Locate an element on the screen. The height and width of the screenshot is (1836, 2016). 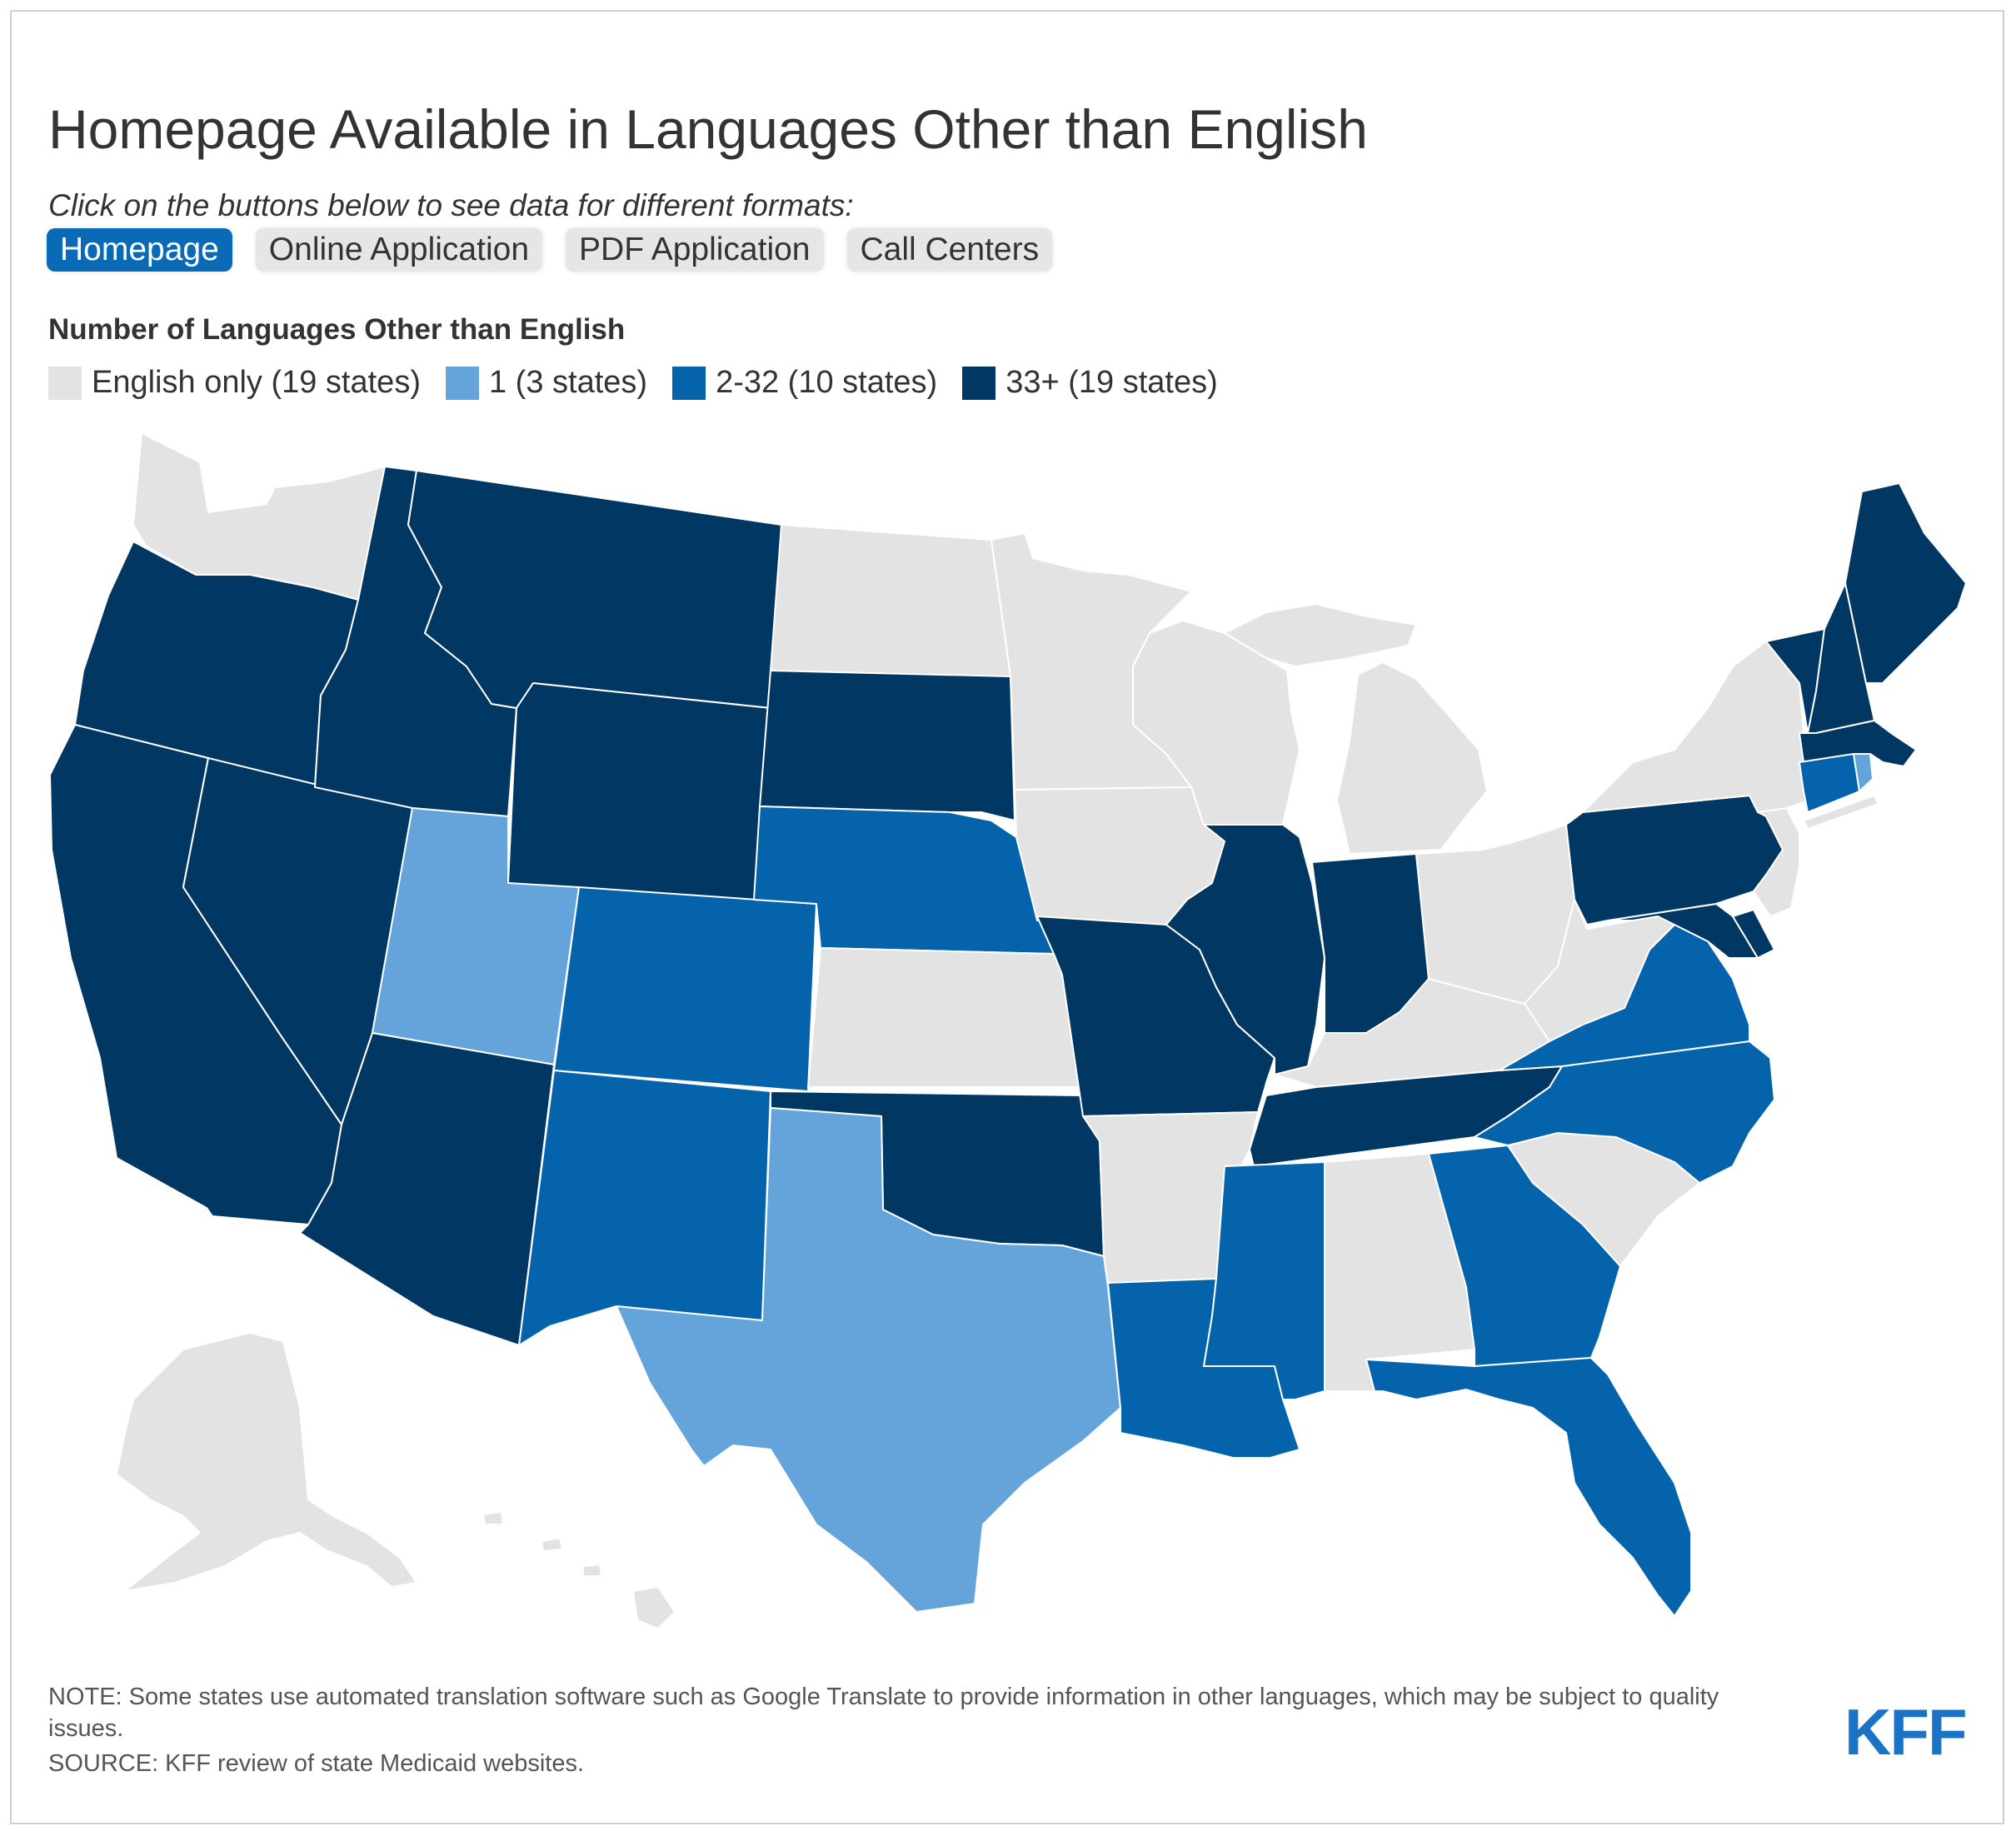
kff-logo: KFF is located at coordinates (1906, 1732).